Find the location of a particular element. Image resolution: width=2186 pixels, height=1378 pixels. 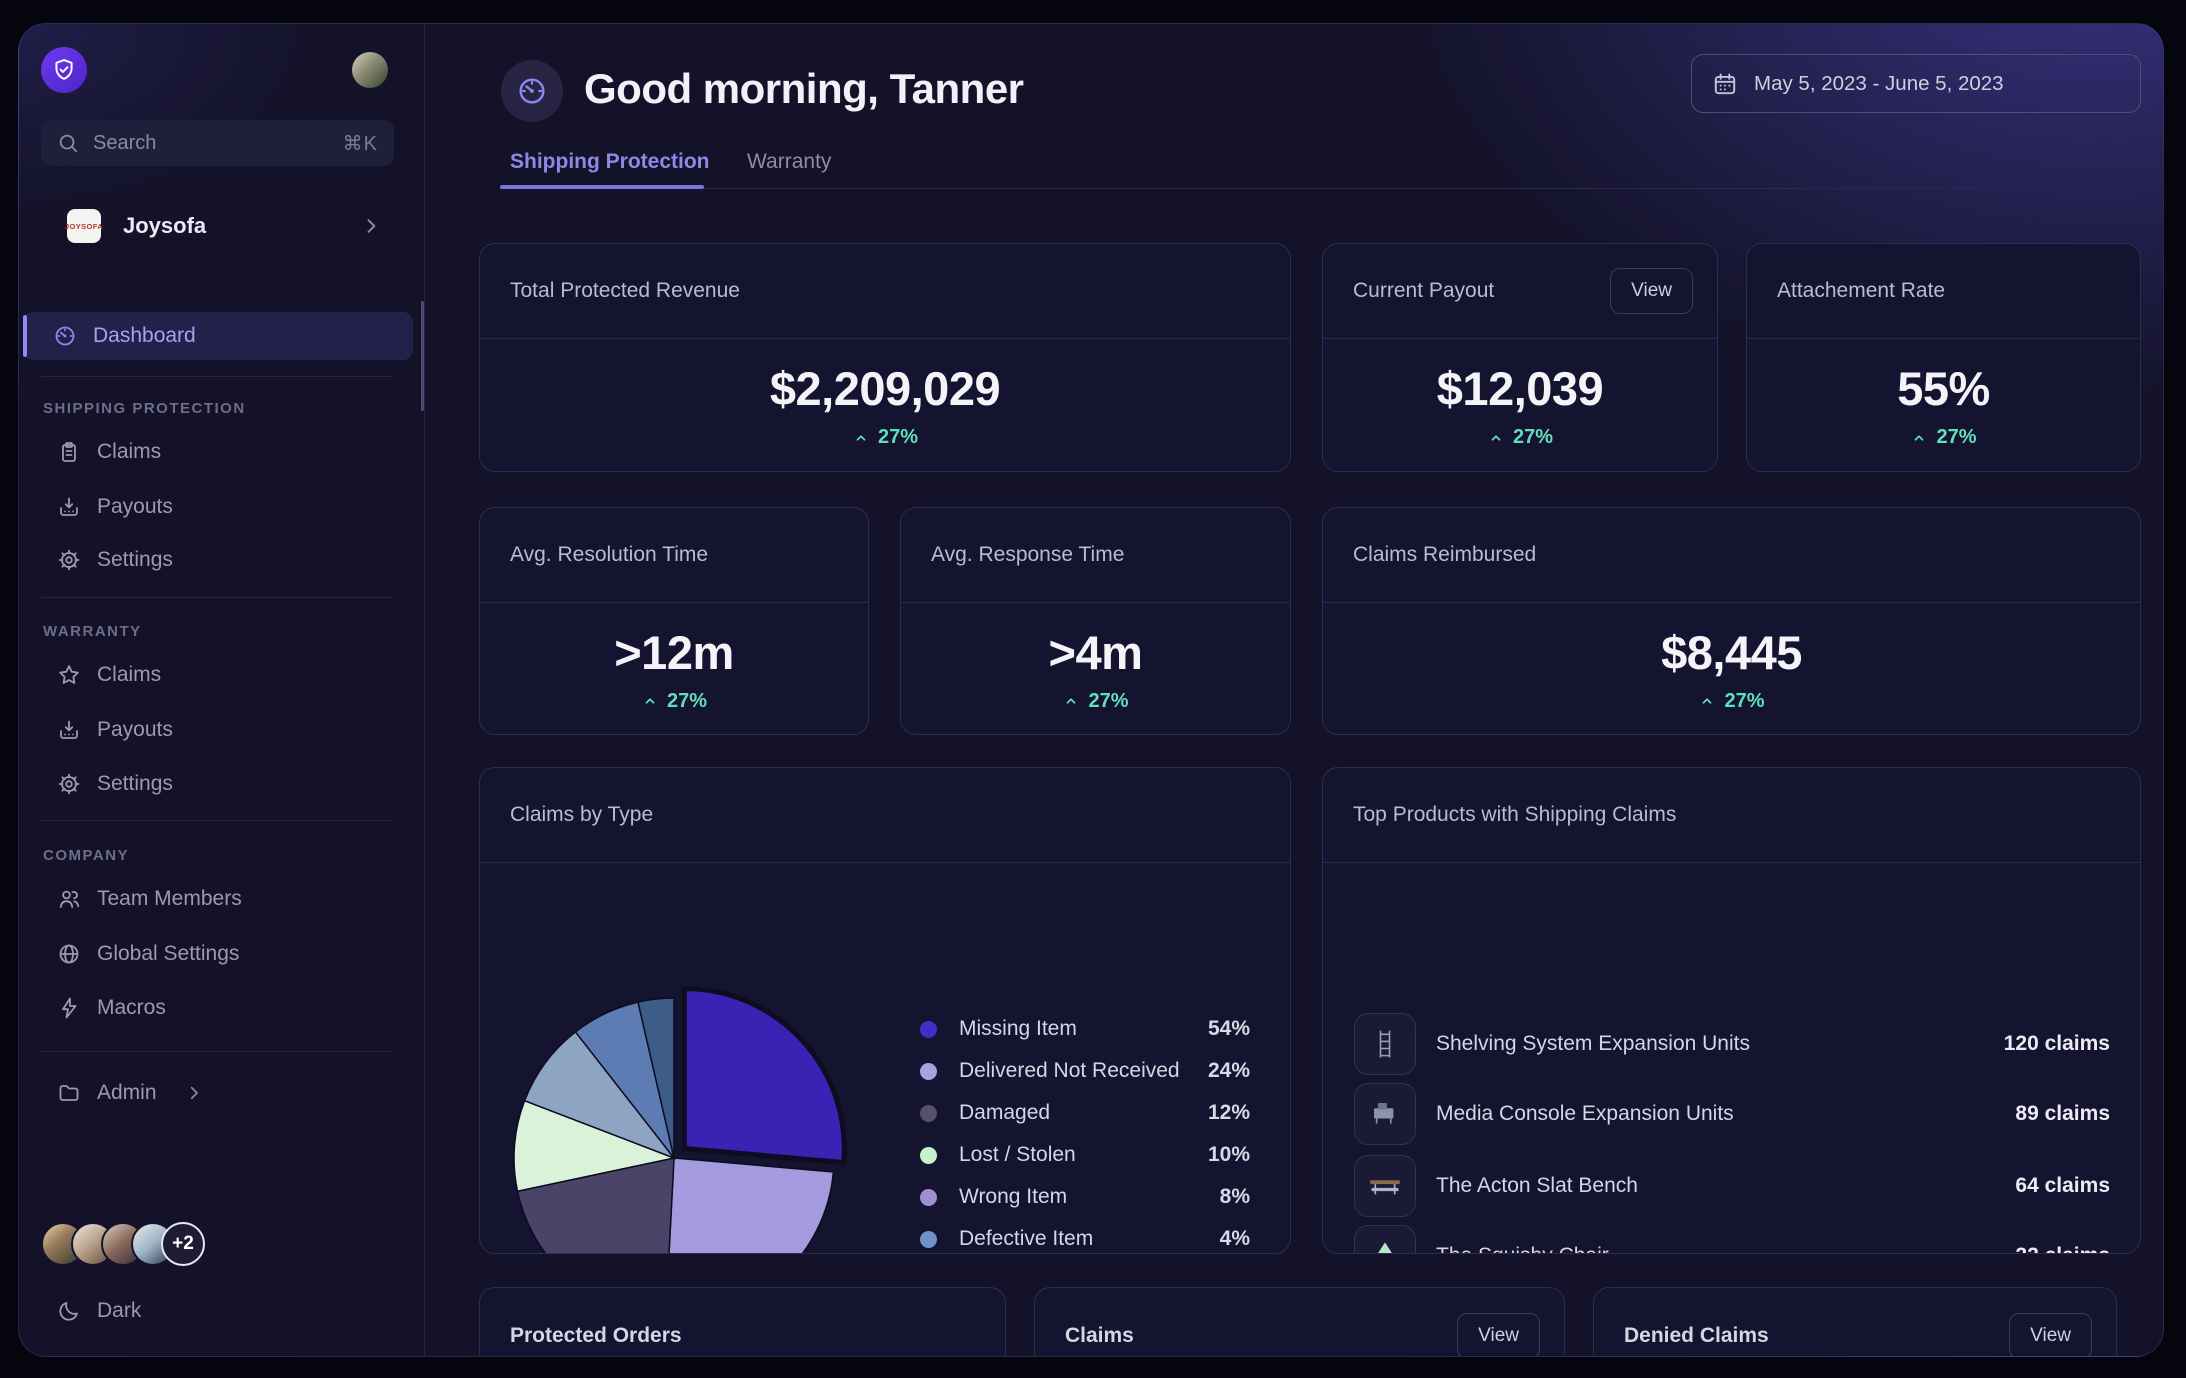

stat-label: Avg. Response Time is located at coordinates (1028, 554).